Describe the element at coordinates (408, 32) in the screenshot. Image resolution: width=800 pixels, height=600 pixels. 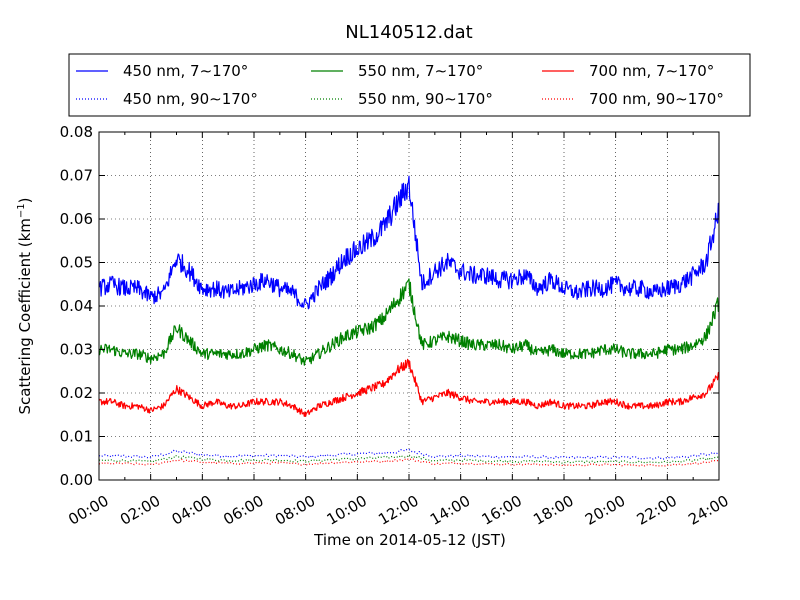
I see `chart-title: NL140512.dat` at that location.